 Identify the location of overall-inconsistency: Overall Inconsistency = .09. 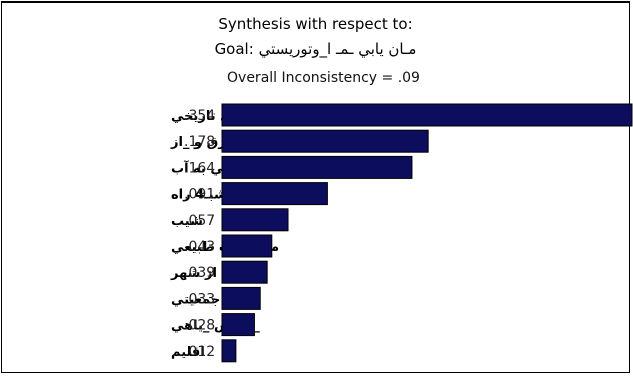
(323, 78).